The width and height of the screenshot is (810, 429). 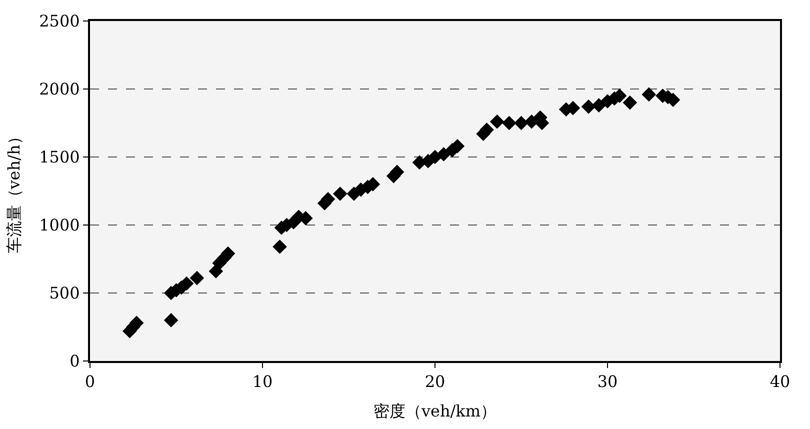 I want to click on x-tick-label: 0, so click(x=90, y=382).